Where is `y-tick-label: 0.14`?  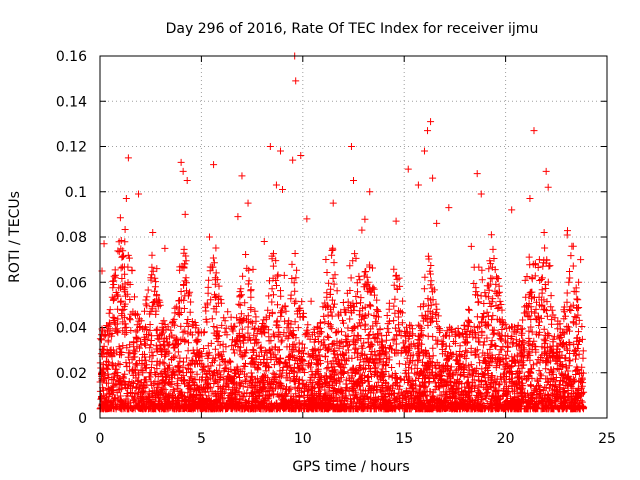
y-tick-label: 0.14 is located at coordinates (71, 102).